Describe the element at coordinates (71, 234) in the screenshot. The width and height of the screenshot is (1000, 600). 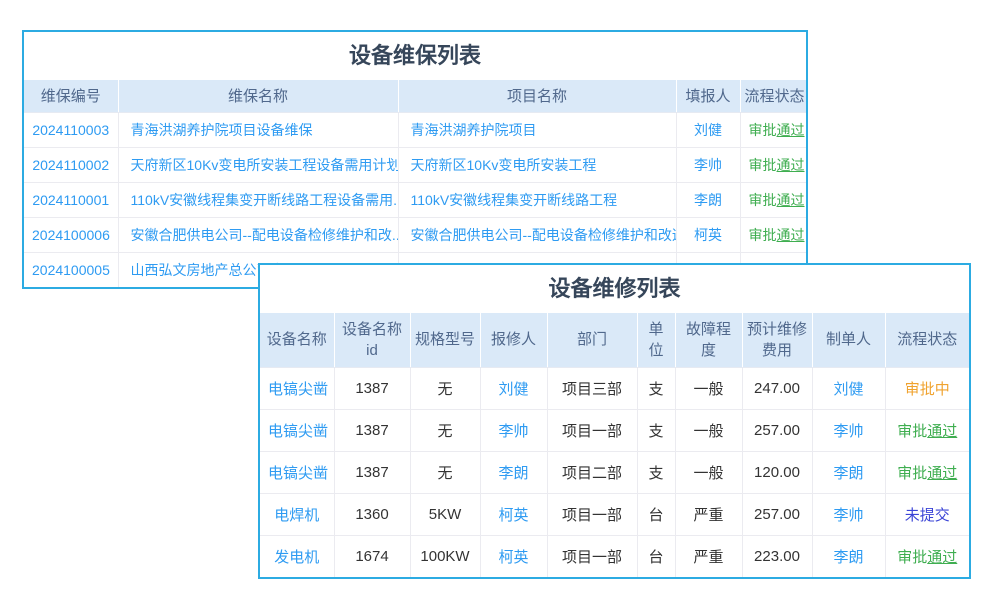
I see `maintenance-id-cell: 2024100006` at that location.